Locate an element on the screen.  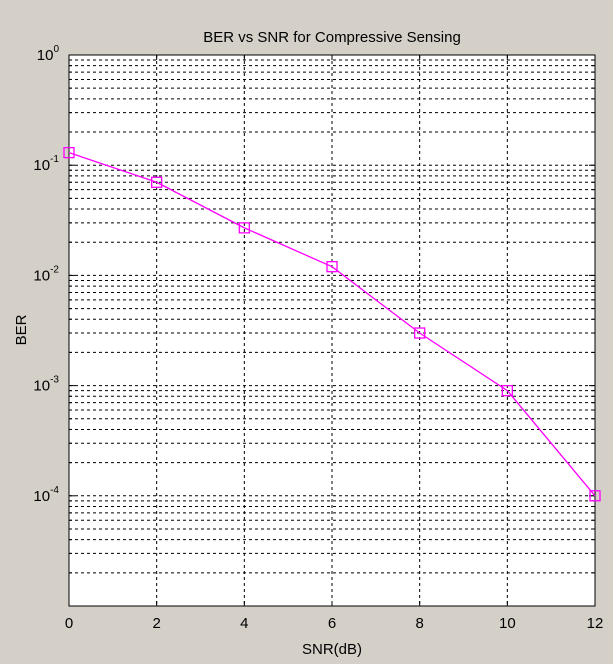
x-tick-label: 8 is located at coordinates (419, 623).